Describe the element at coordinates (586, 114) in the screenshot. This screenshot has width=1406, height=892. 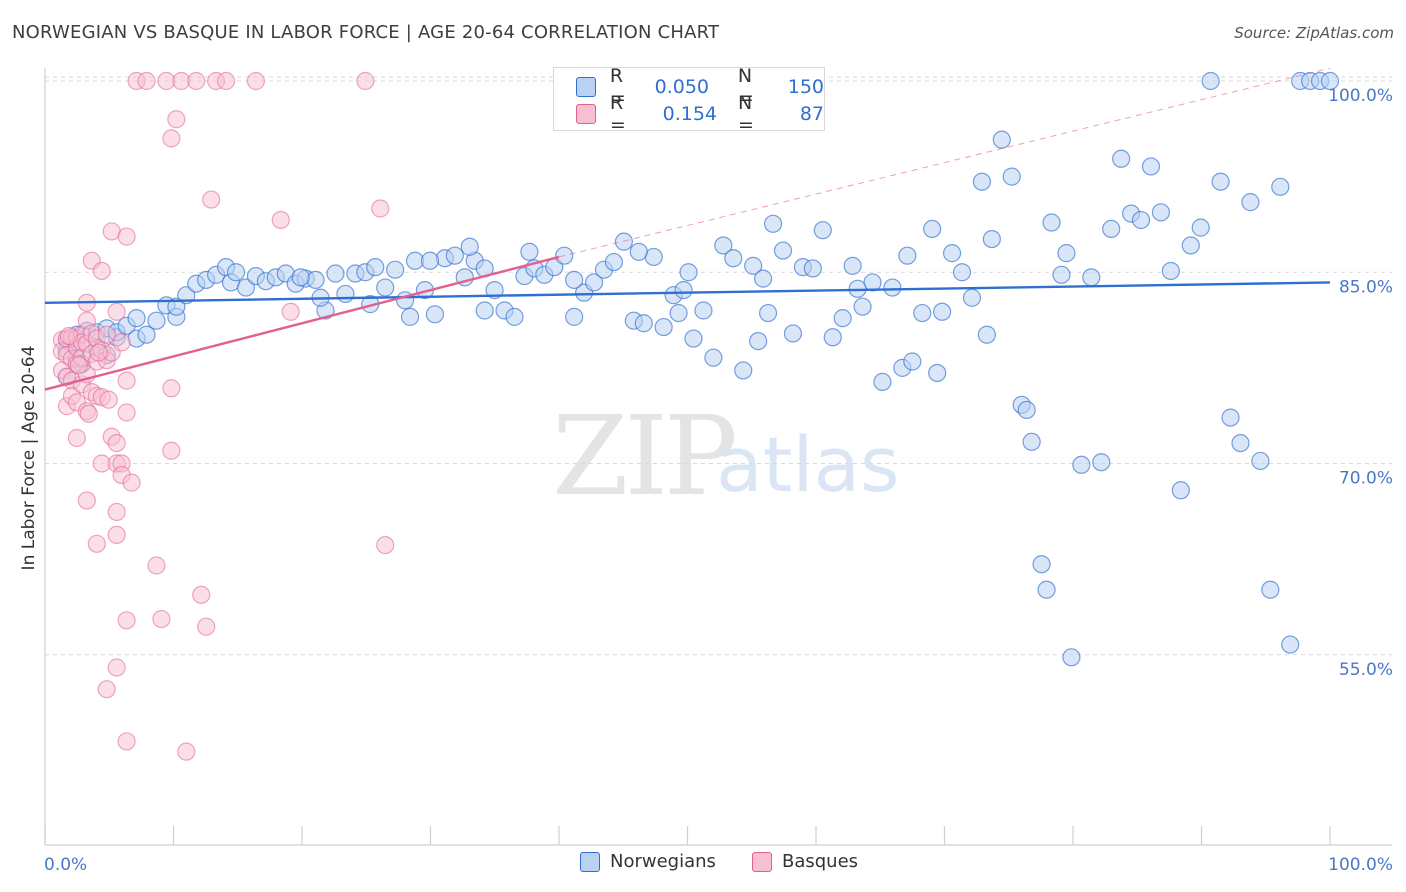
I see `basques-swatch` at that location.